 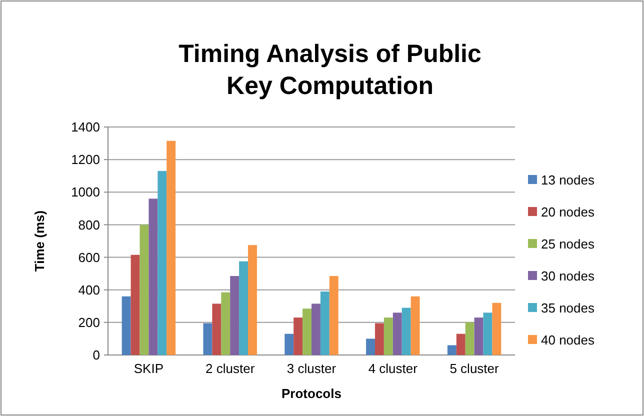 I want to click on chart-title: Timing Analysis of Public Key Computation, so click(x=330, y=70).